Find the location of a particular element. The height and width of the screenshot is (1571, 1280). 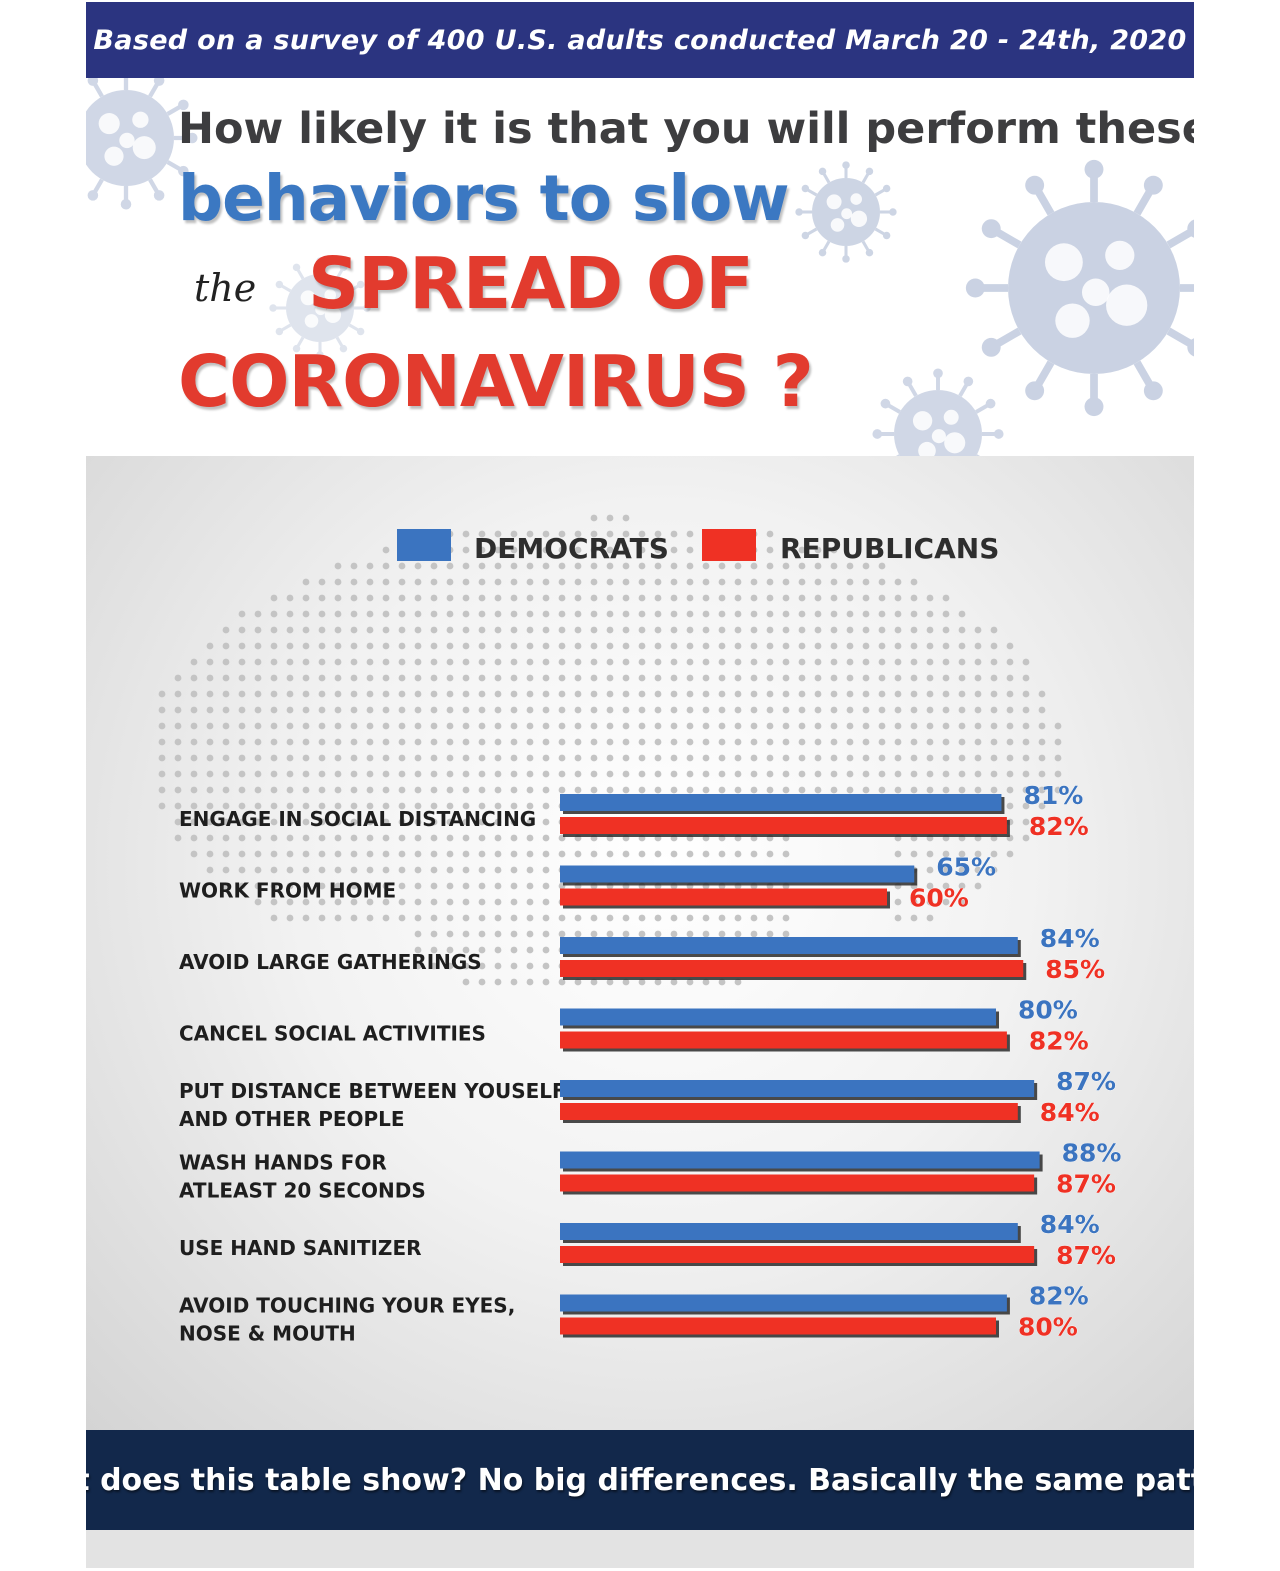

bottom-strip is located at coordinates (640, 1549).